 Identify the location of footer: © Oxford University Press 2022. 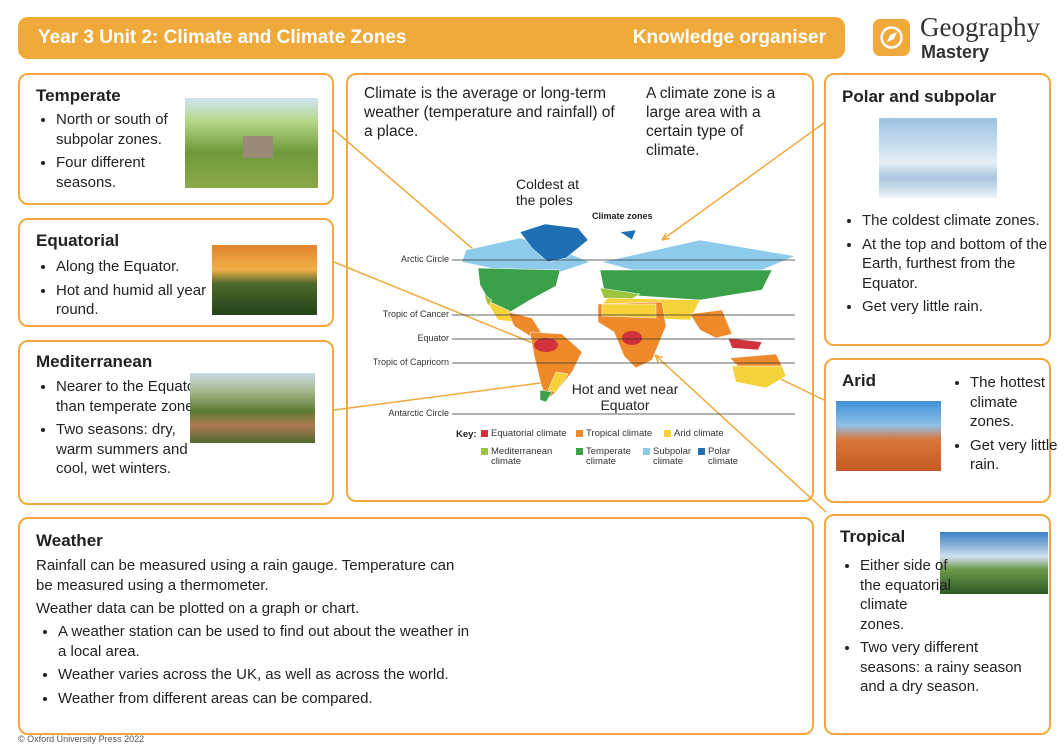
(81, 739).